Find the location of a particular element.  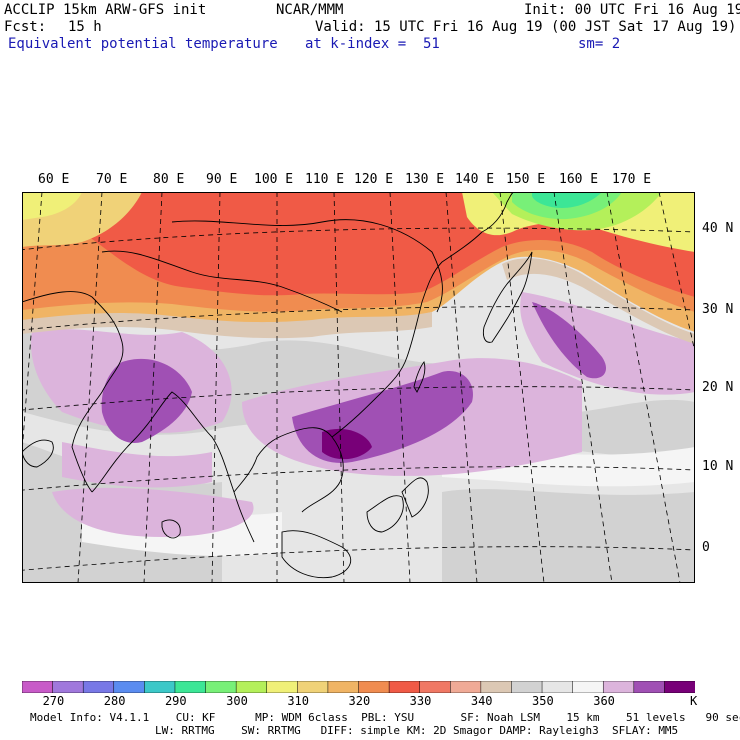

longitude-label: 150 E is located at coordinates (526, 179).